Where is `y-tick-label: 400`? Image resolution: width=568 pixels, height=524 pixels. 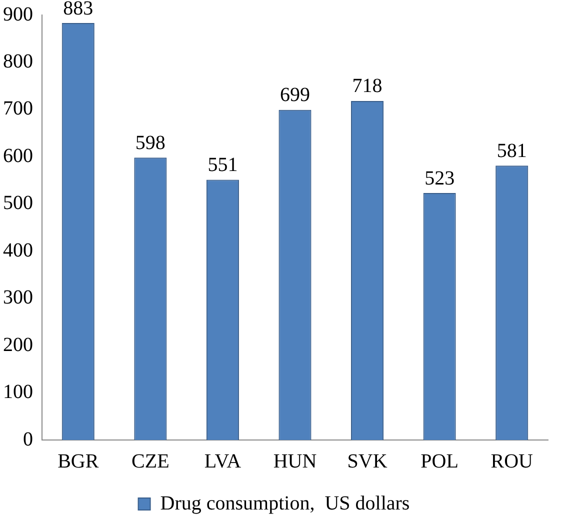
y-tick-label: 400 is located at coordinates (18, 250).